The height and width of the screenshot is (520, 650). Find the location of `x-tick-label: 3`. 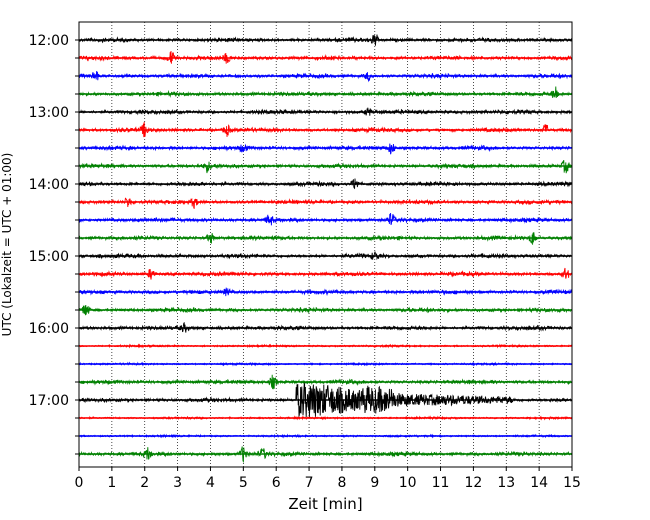

x-tick-label: 3 is located at coordinates (177, 483).